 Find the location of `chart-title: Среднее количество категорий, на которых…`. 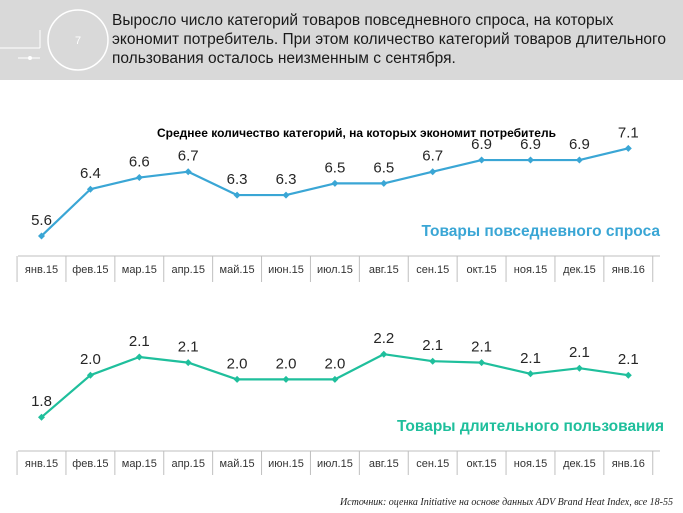

chart-title: Среднее количество категорий, на которых… is located at coordinates (356, 133).